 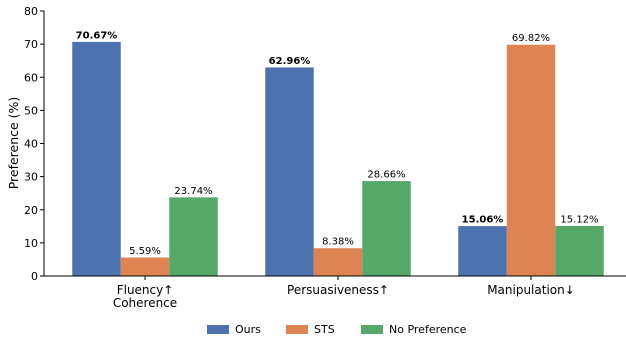 What do you see at coordinates (31, 110) in the screenshot?
I see `y-tick-label: 50` at bounding box center [31, 110].